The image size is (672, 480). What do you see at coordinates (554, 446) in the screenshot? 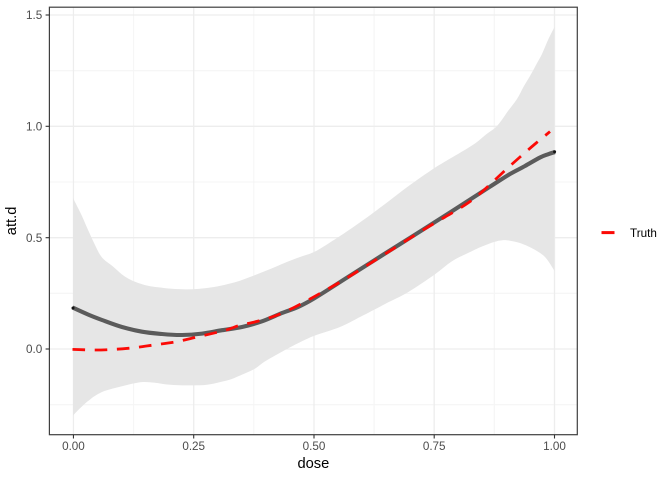
I see `svg-text: 1.00` at bounding box center [554, 446].